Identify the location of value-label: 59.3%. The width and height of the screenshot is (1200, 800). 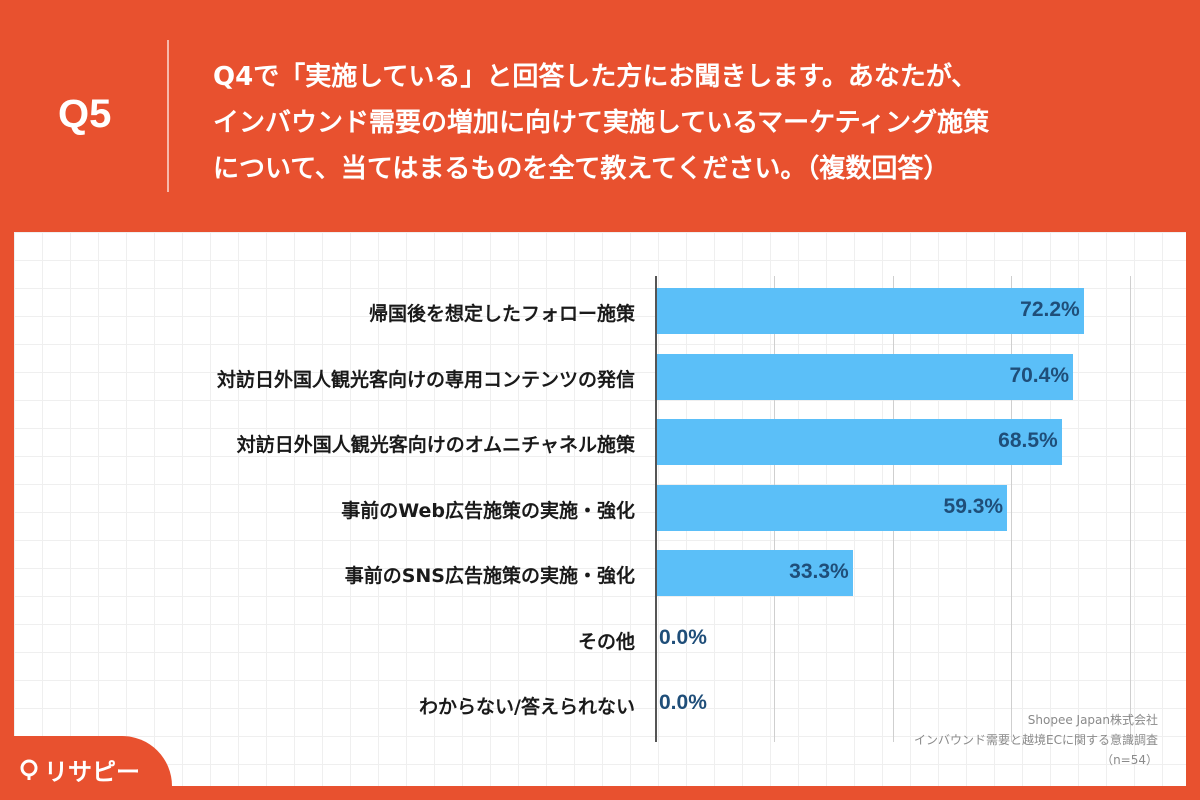
(973, 506).